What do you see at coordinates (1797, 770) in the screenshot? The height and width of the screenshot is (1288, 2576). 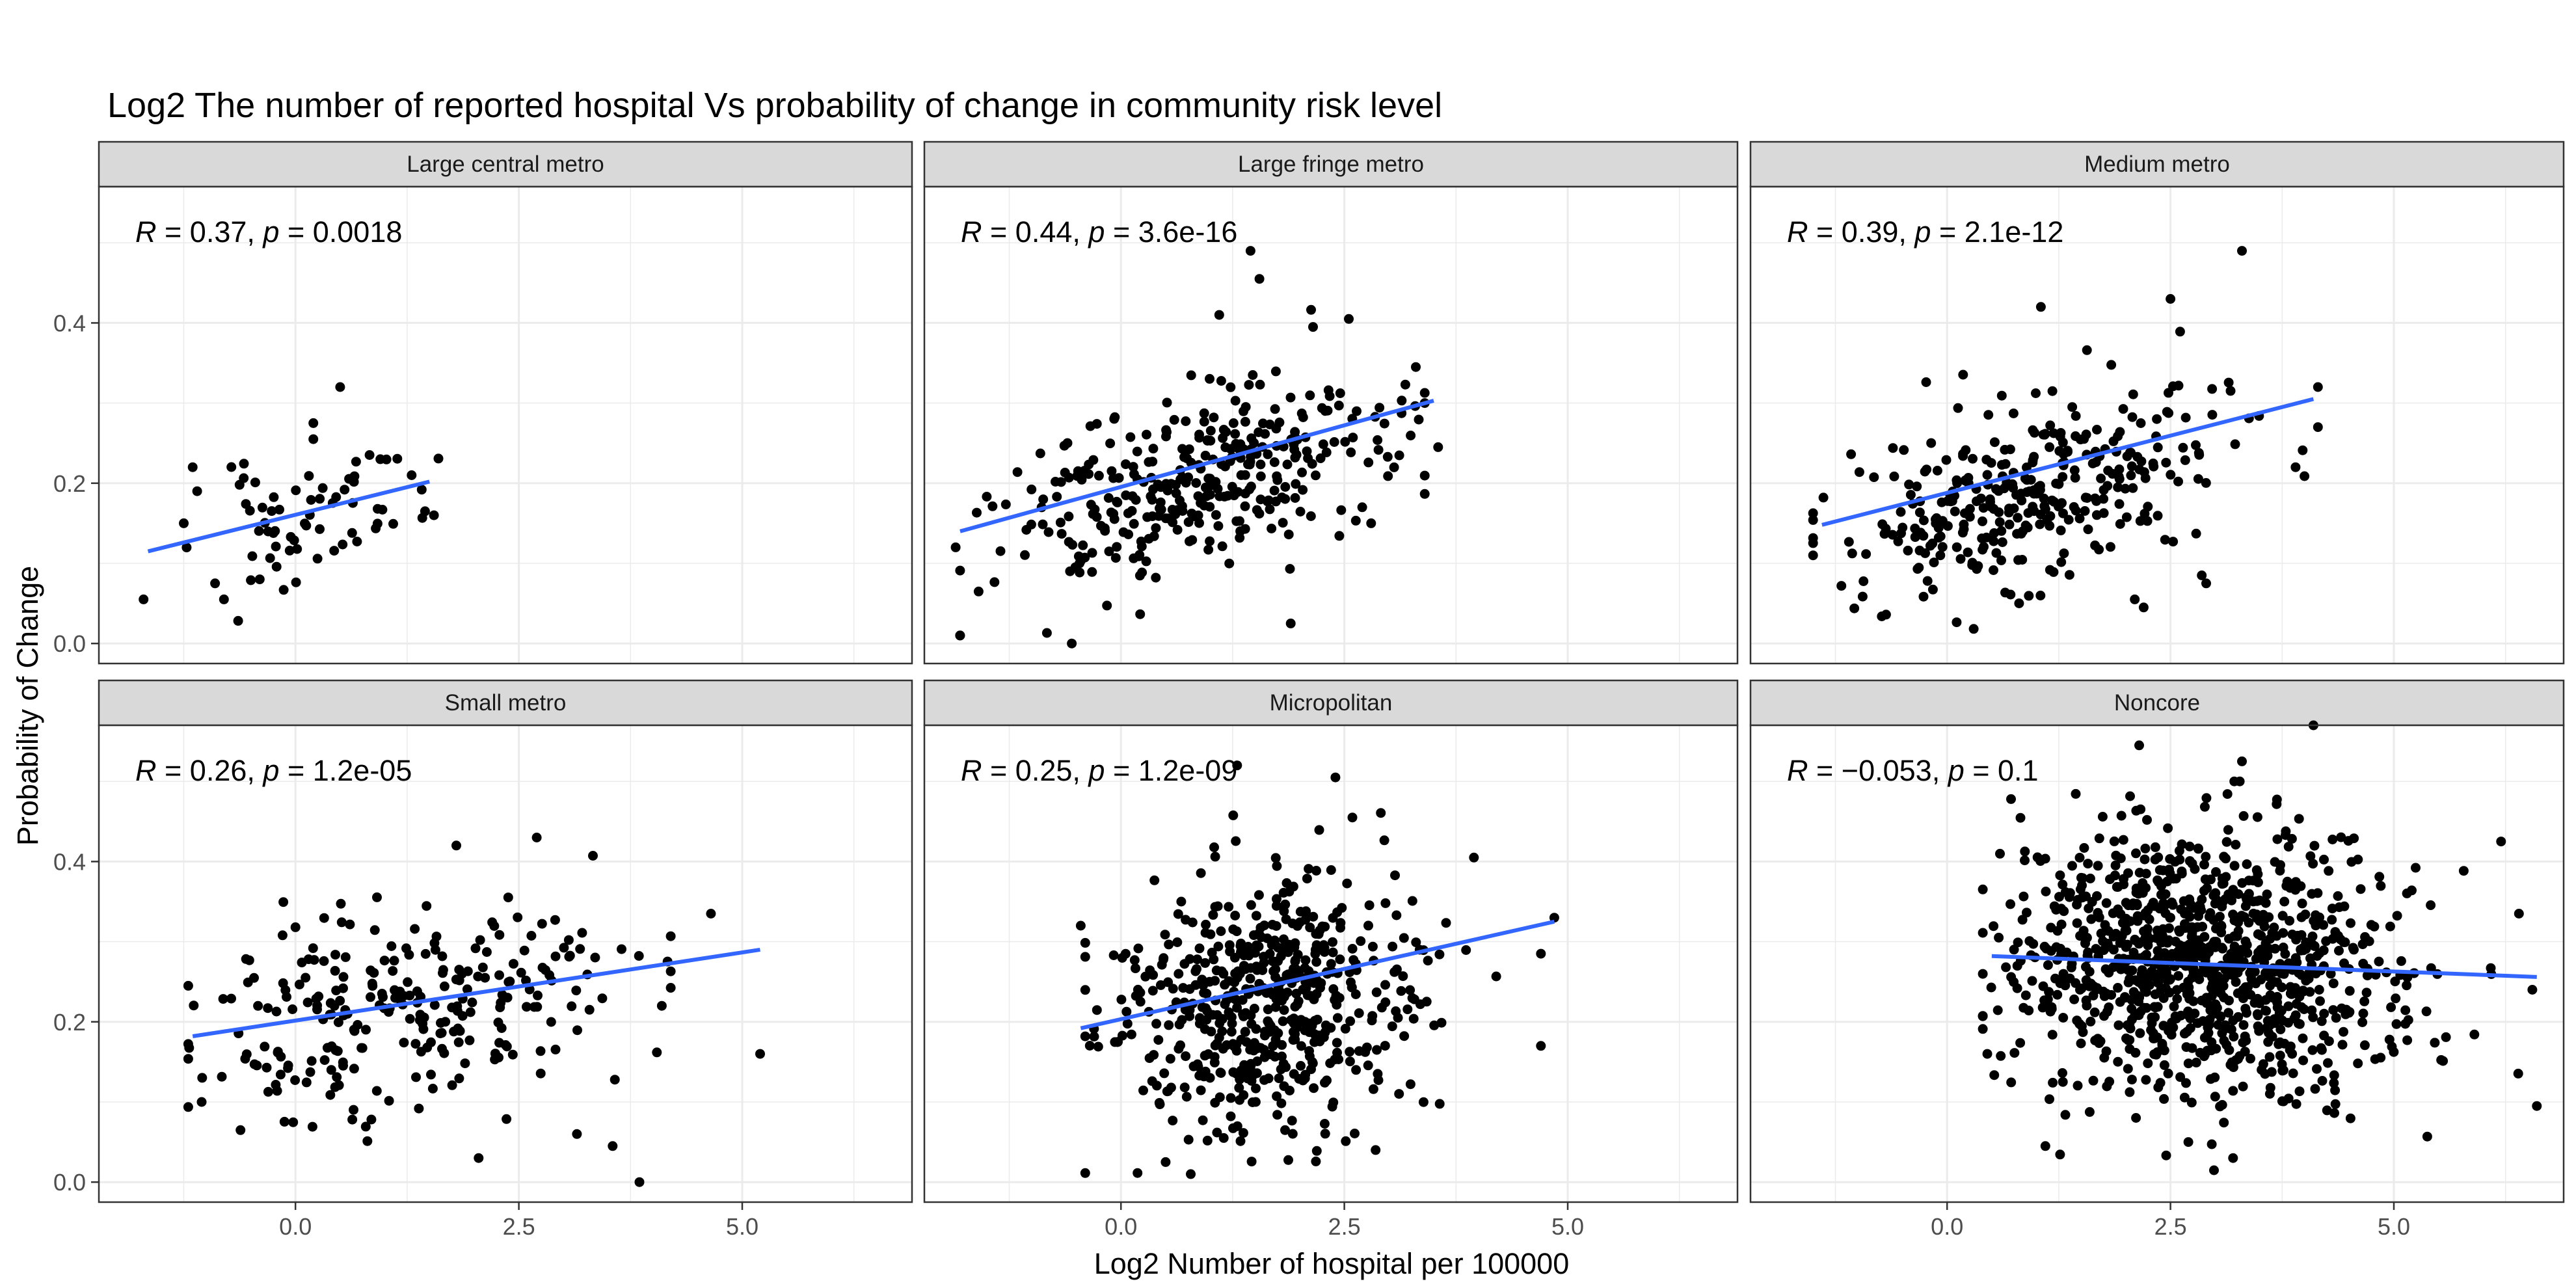 I see `r-symbol: R` at bounding box center [1797, 770].